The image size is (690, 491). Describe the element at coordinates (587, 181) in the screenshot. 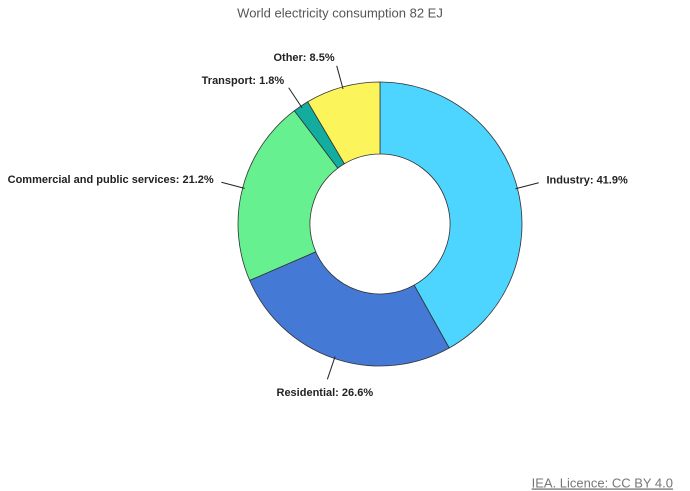

I see `data-label: Industry: 41.9%` at that location.